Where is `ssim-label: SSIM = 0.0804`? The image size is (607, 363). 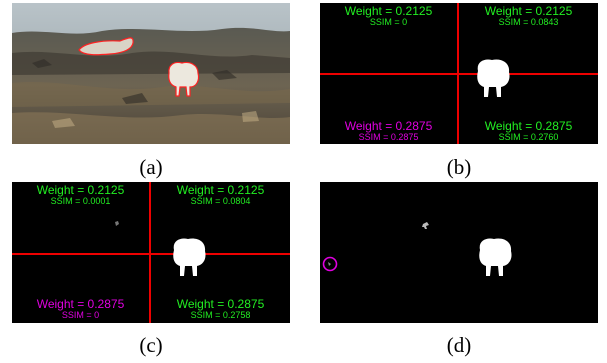
ssim-label: SSIM = 0.0804 is located at coordinates (220, 201).